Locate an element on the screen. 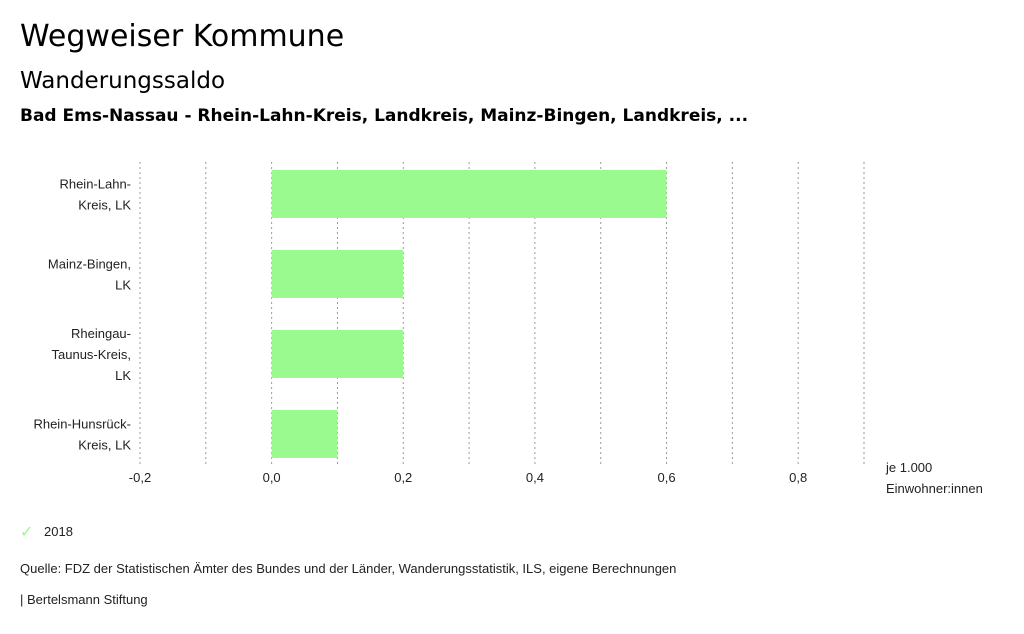  legend: ✓ 2018 is located at coordinates (46, 531).